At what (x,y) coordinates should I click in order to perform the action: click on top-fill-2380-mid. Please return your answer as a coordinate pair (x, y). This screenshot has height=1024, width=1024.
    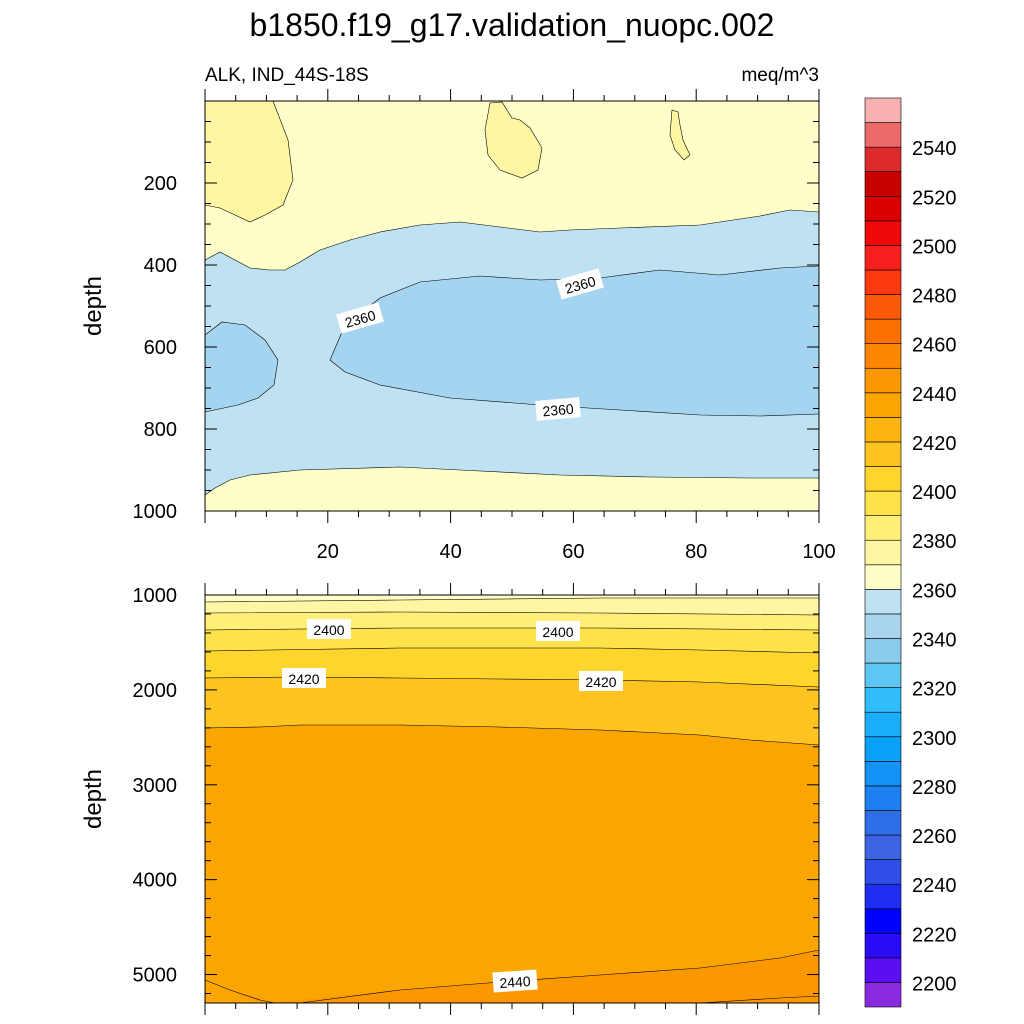
    Looking at the image, I should click on (513, 140).